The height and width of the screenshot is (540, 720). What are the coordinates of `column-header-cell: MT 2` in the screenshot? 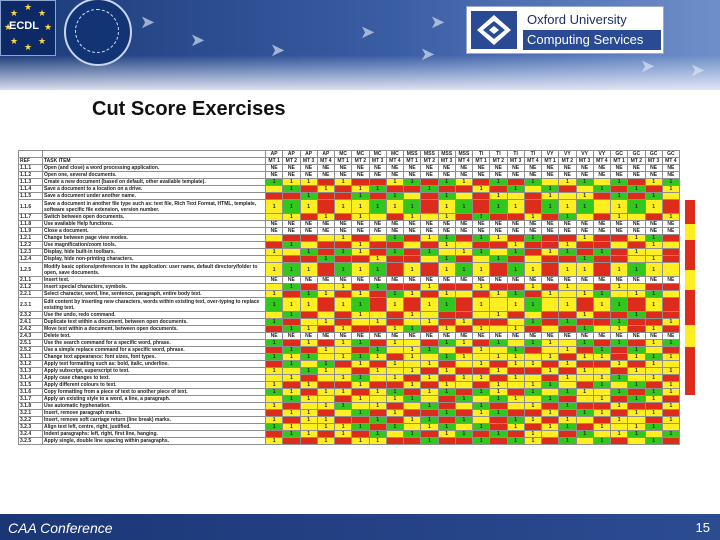 It's located at (291, 161).